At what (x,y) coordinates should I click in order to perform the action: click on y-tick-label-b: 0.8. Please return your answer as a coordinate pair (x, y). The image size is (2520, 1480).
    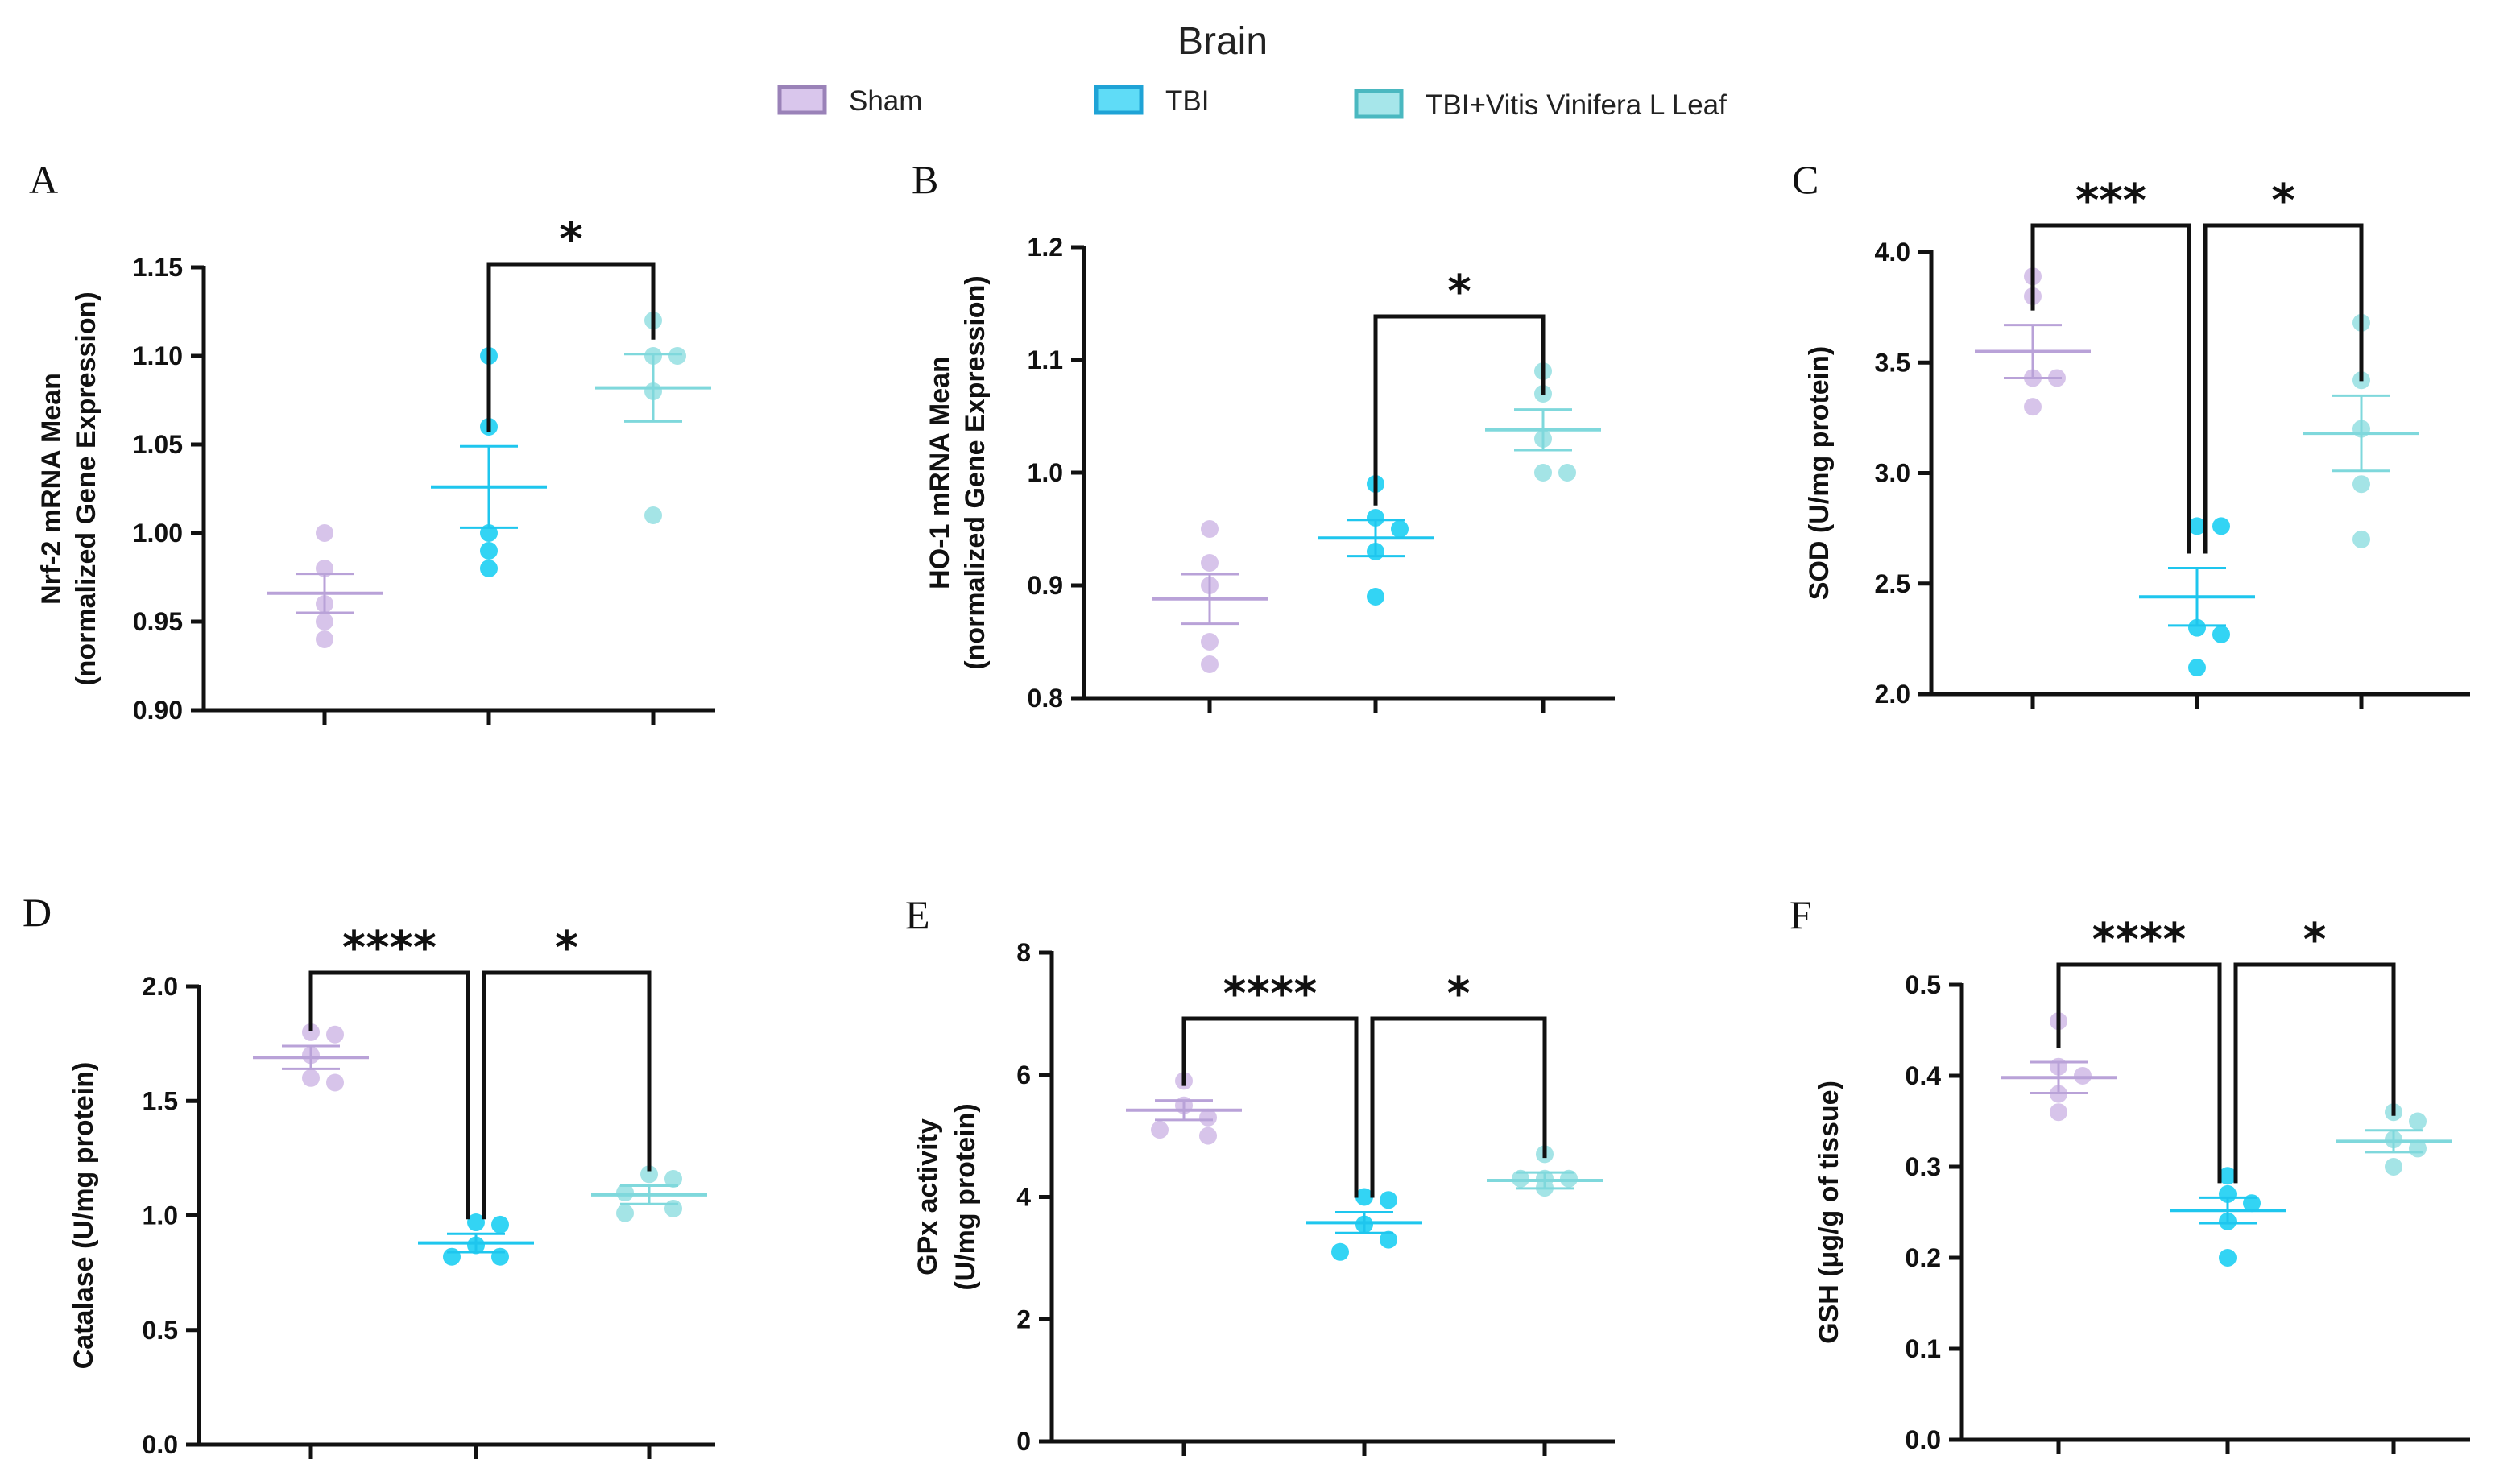
    Looking at the image, I should click on (1045, 698).